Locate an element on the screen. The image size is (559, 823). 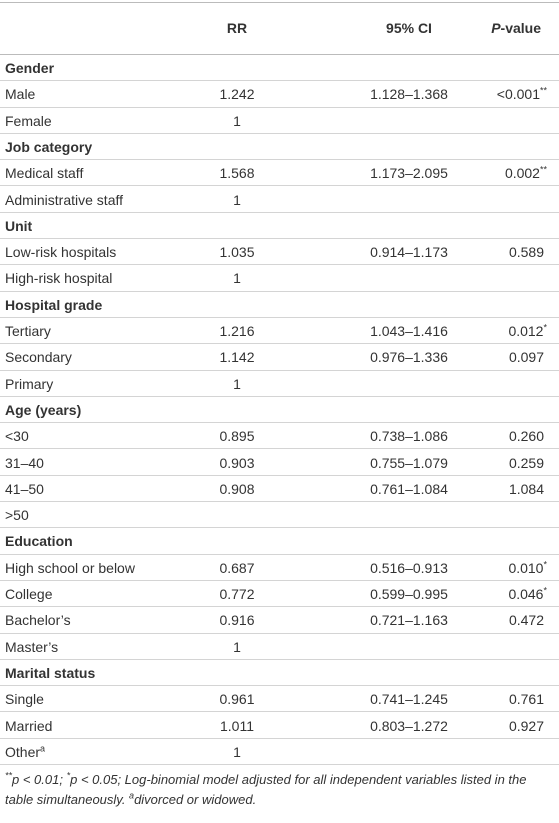
section-title: Job category is located at coordinates (49, 146).